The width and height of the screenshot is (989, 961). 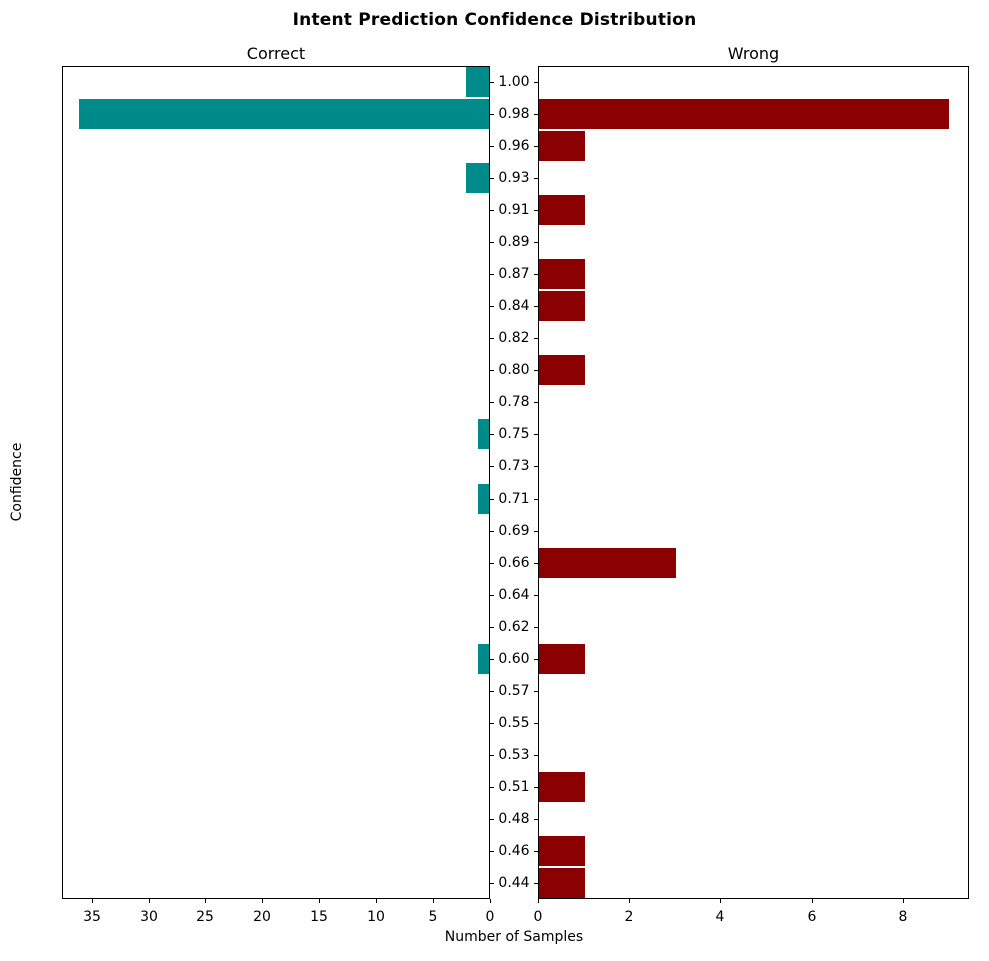 What do you see at coordinates (514, 114) in the screenshot?
I see `y-tick-label: 0.98` at bounding box center [514, 114].